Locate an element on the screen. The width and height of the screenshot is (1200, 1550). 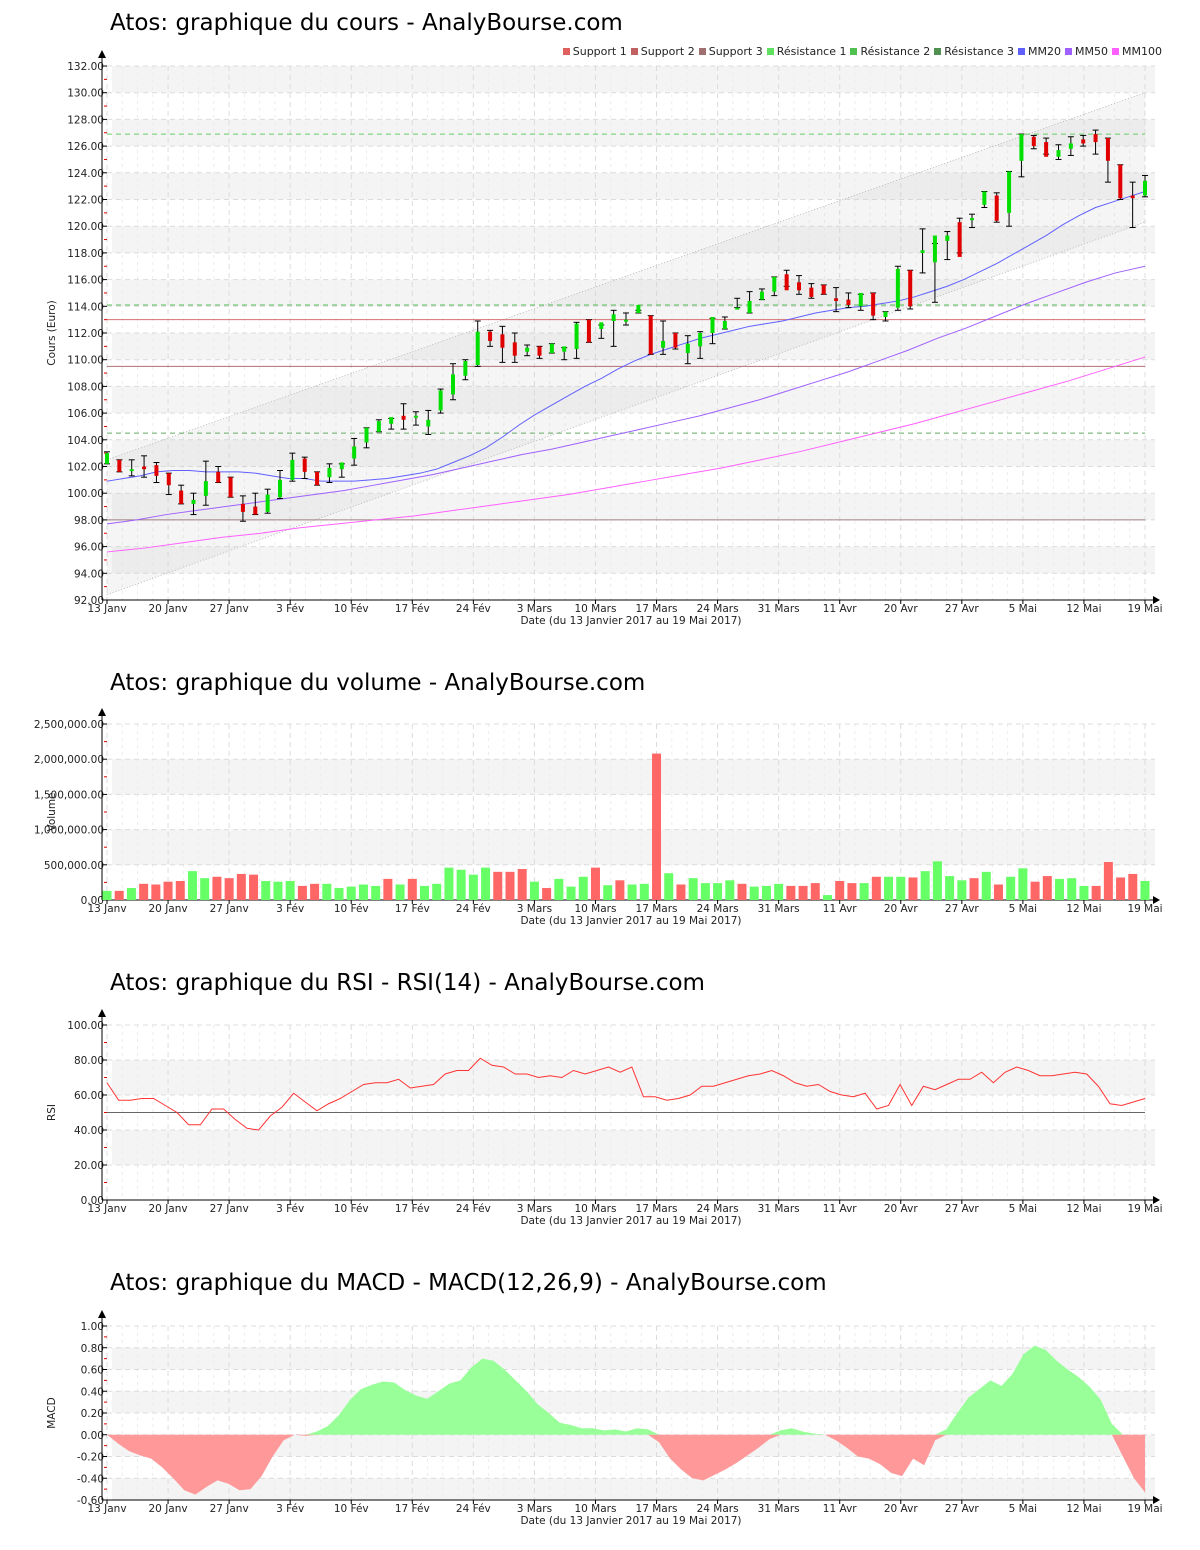
legend-item: Résistance 3 is located at coordinates (974, 51).